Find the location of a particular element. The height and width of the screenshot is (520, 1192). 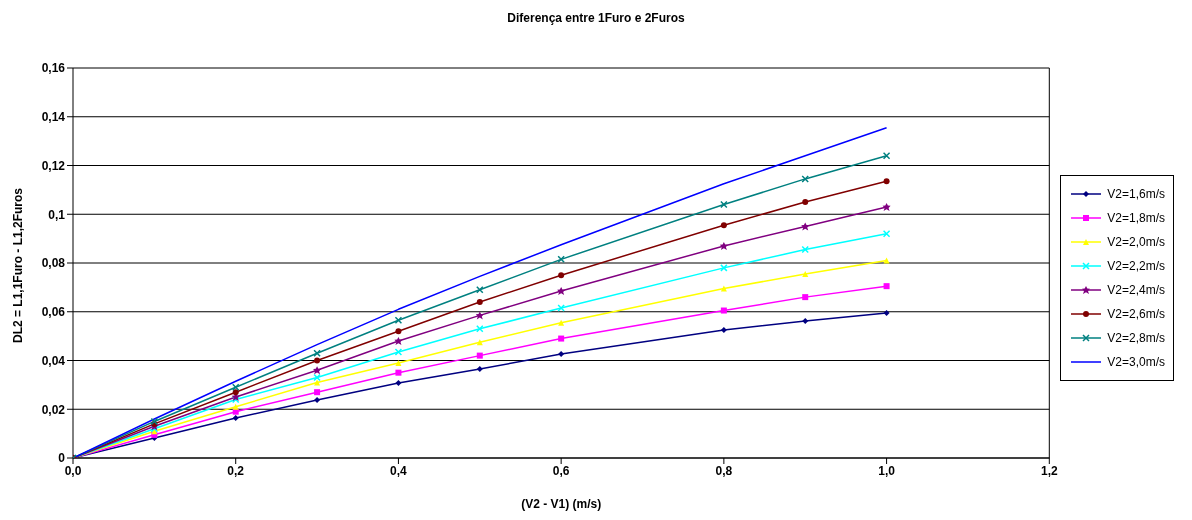

y-axis-title: DL2 = L1,1Furo - L1,2Furos is located at coordinates (18, 265).